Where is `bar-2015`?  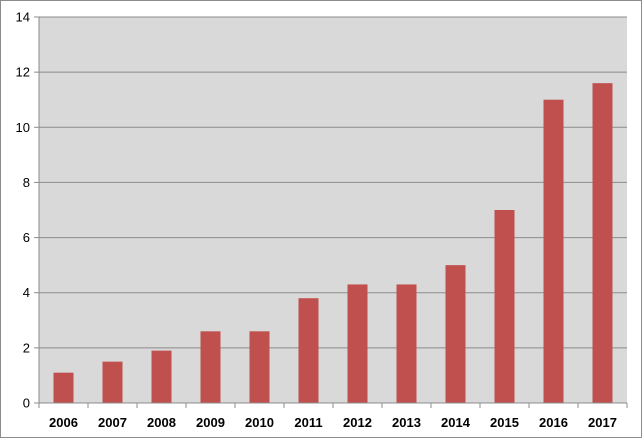 bar-2015 is located at coordinates (504, 306).